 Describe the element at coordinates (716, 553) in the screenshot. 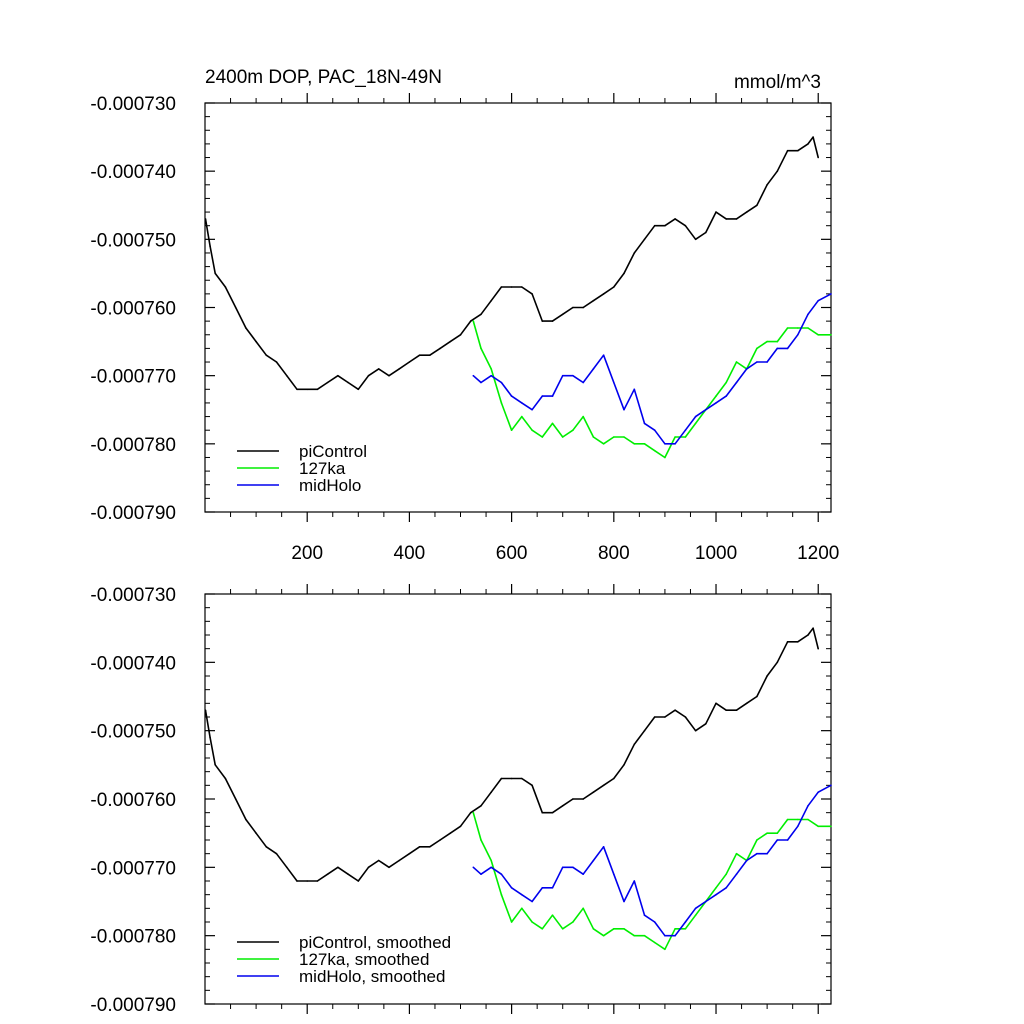

I see `x-tick-label: 1000` at that location.